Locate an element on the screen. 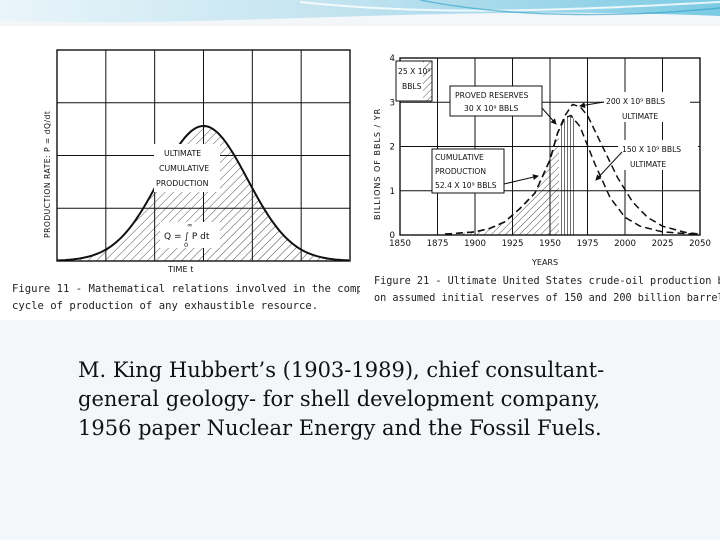 This screenshot has height=540, width=720. annotation-25-hatch is located at coordinates (427, 81).